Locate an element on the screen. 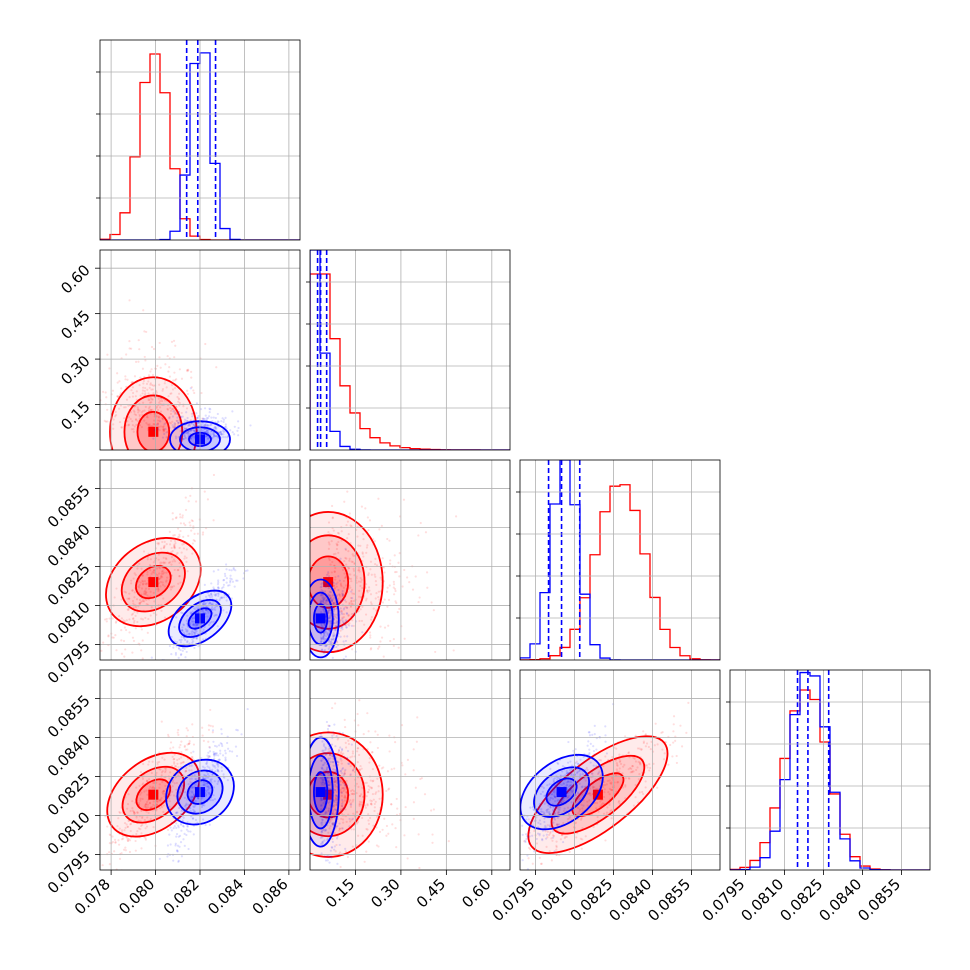  y-tick-label: 0.60 is located at coordinates (75, 279).